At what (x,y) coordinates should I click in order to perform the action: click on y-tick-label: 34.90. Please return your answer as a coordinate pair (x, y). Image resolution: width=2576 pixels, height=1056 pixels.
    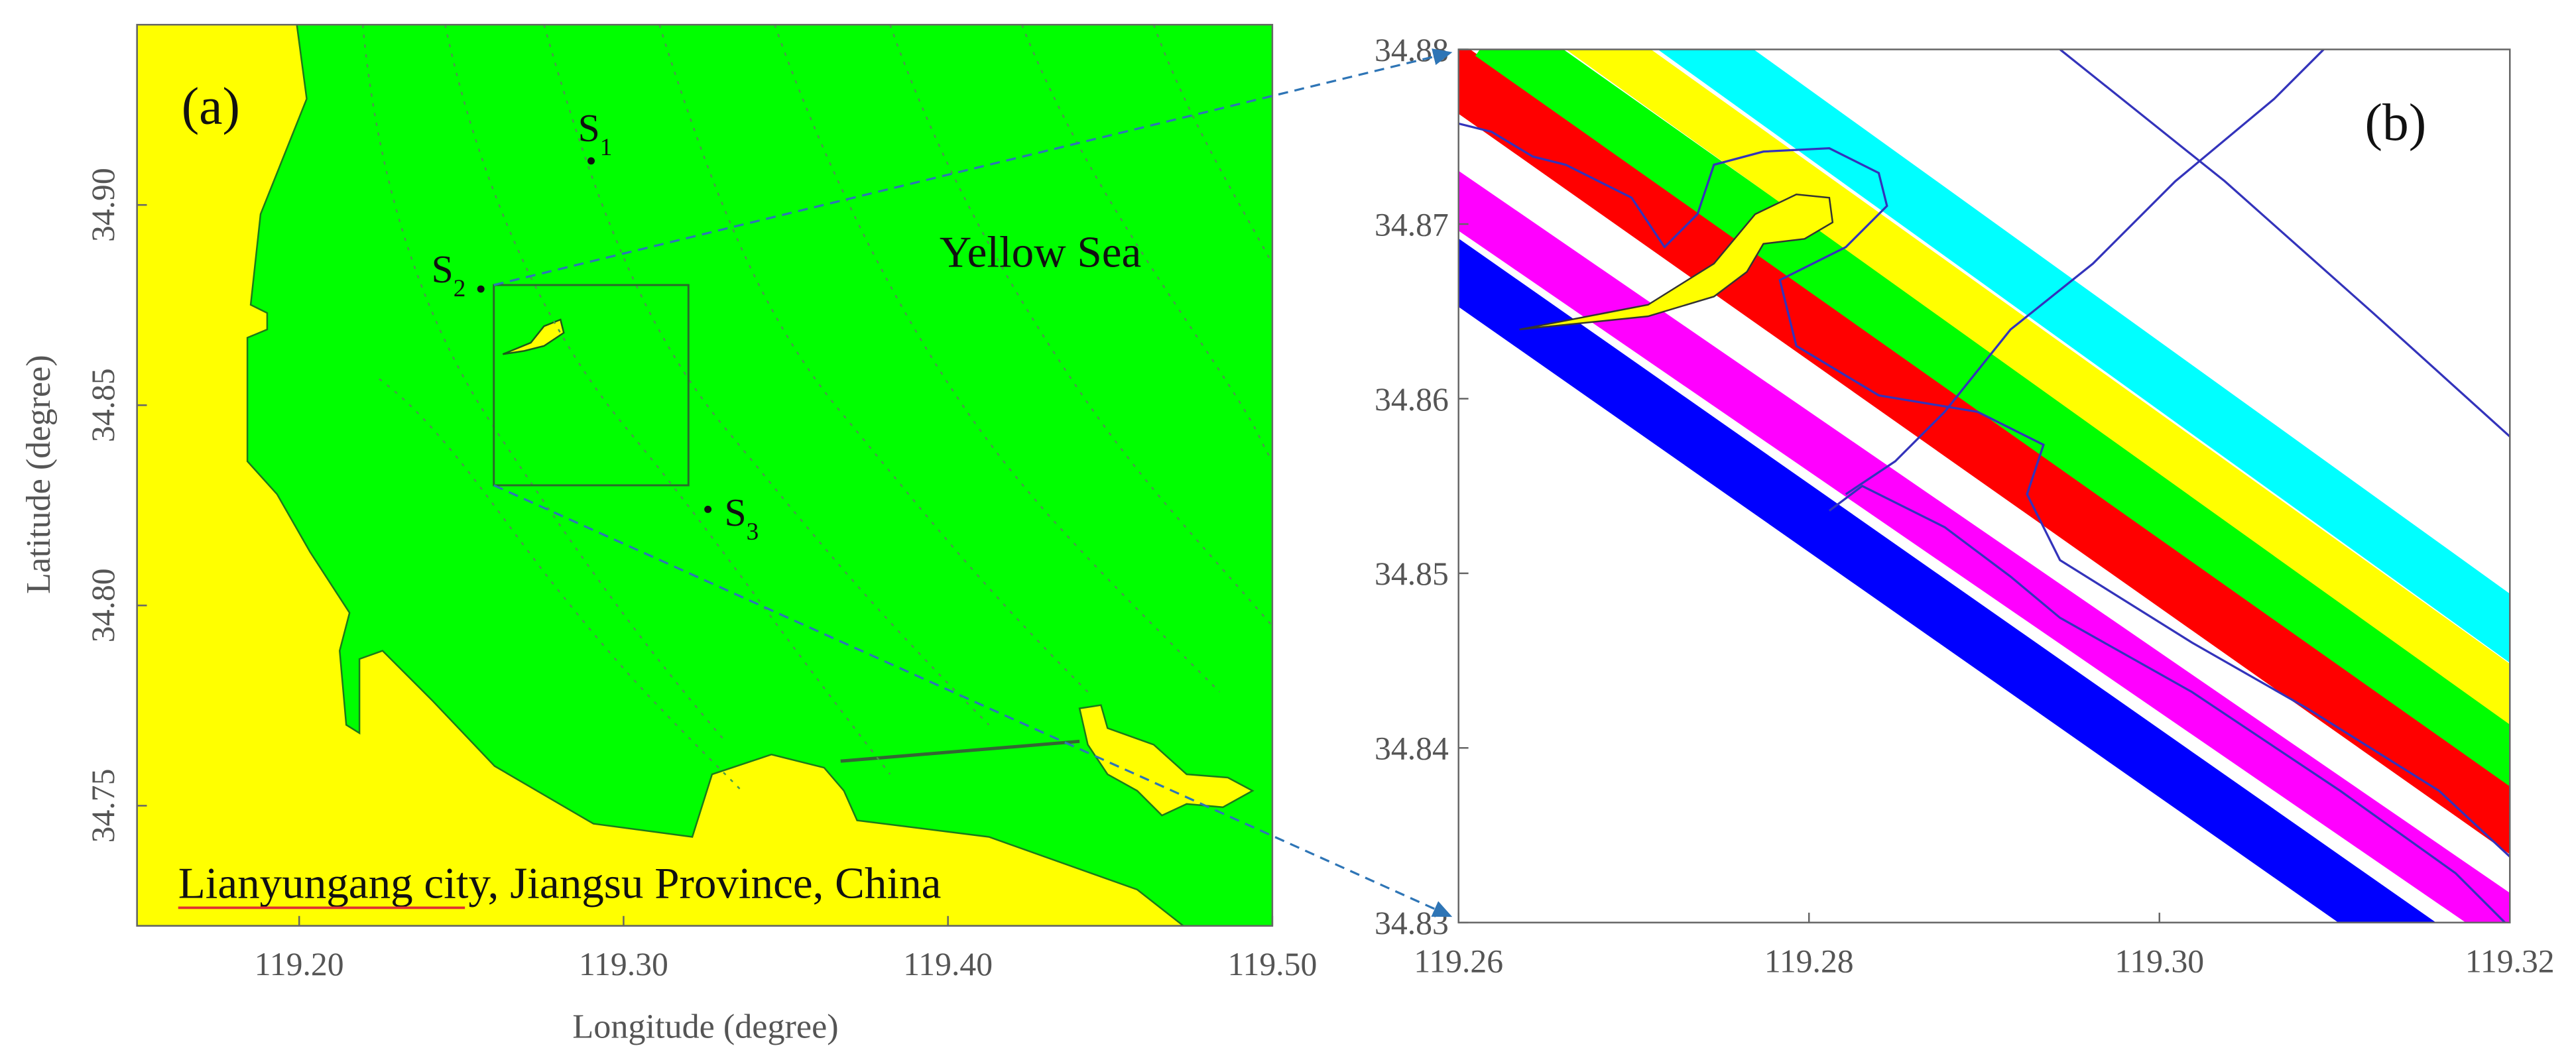
    Looking at the image, I should click on (103, 205).